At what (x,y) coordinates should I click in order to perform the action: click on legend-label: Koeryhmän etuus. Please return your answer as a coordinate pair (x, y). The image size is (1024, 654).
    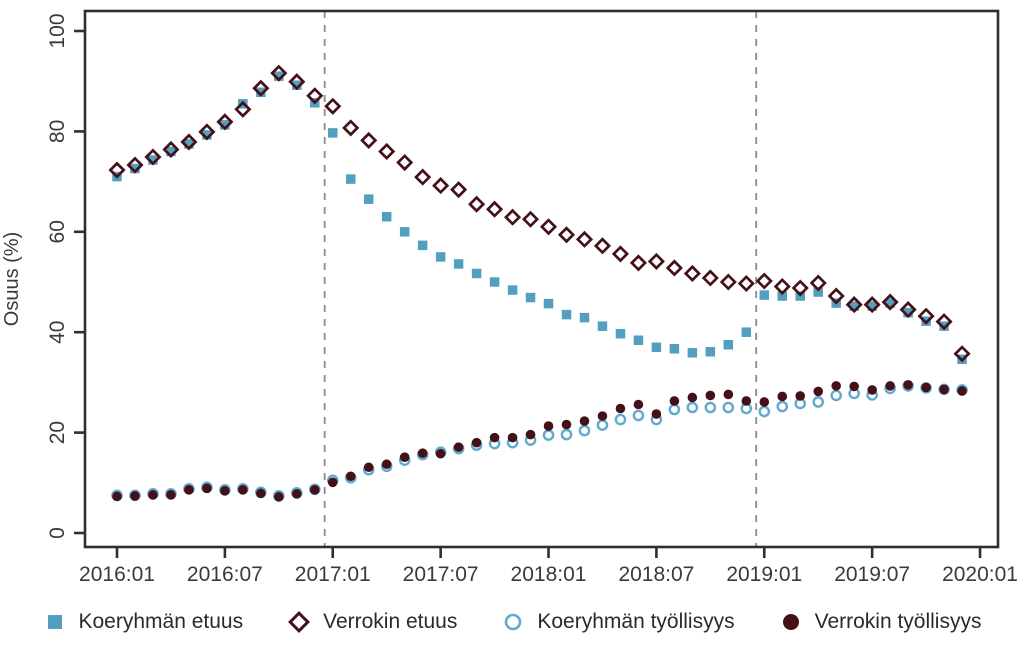
    Looking at the image, I should click on (161, 621).